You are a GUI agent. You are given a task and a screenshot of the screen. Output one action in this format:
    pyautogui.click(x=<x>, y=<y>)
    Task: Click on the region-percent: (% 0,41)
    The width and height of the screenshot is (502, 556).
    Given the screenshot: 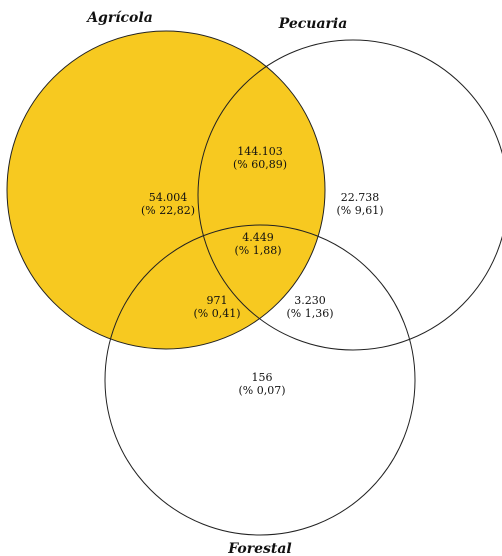 What is the action you would take?
    pyautogui.click(x=216, y=313)
    